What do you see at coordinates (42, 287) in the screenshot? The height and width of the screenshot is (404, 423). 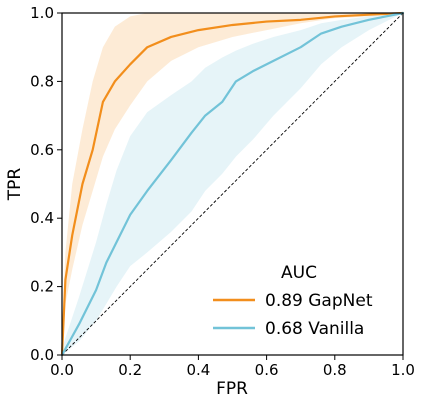 I see `y-tick-label: 0.2` at bounding box center [42, 287].